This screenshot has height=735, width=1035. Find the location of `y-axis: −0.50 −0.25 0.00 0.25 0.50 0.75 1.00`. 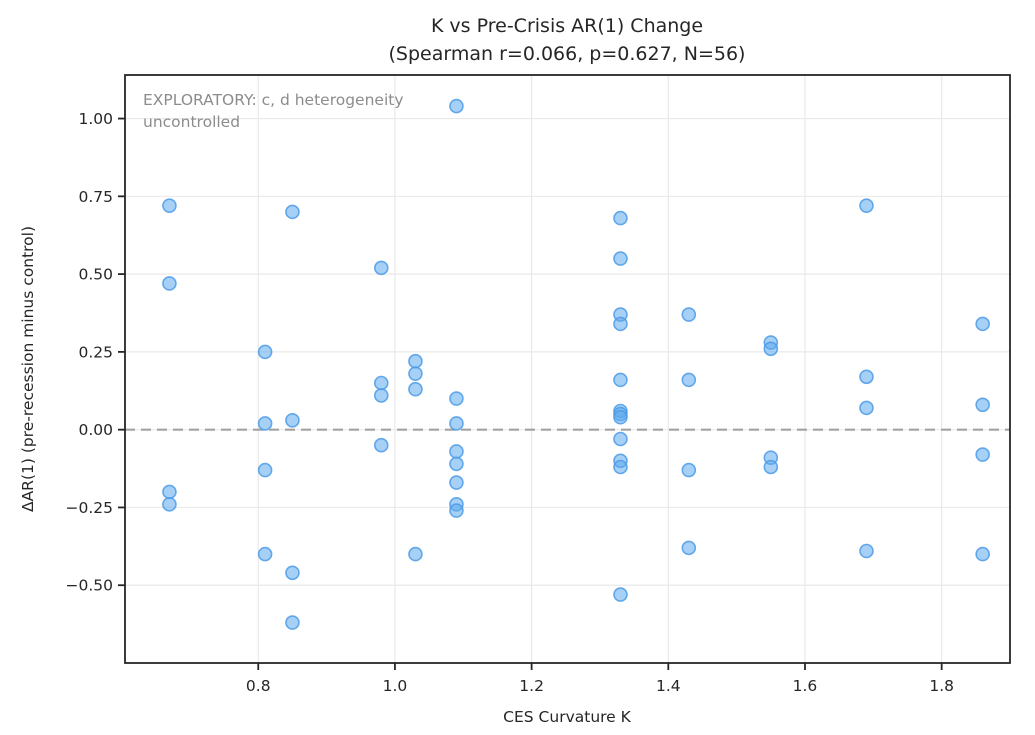

y-axis: −0.50 −0.25 0.00 0.25 0.50 0.75 1.00 is located at coordinates (95, 352).